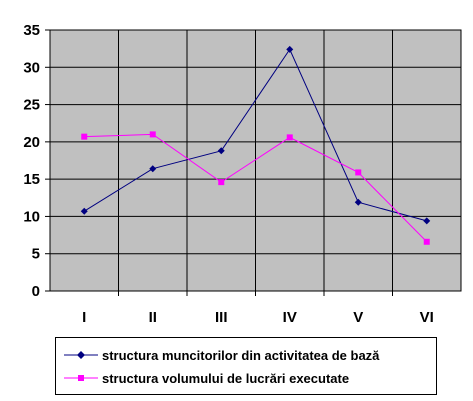 The image size is (473, 401). I want to click on legend-marker-diamond-icon, so click(81, 355).